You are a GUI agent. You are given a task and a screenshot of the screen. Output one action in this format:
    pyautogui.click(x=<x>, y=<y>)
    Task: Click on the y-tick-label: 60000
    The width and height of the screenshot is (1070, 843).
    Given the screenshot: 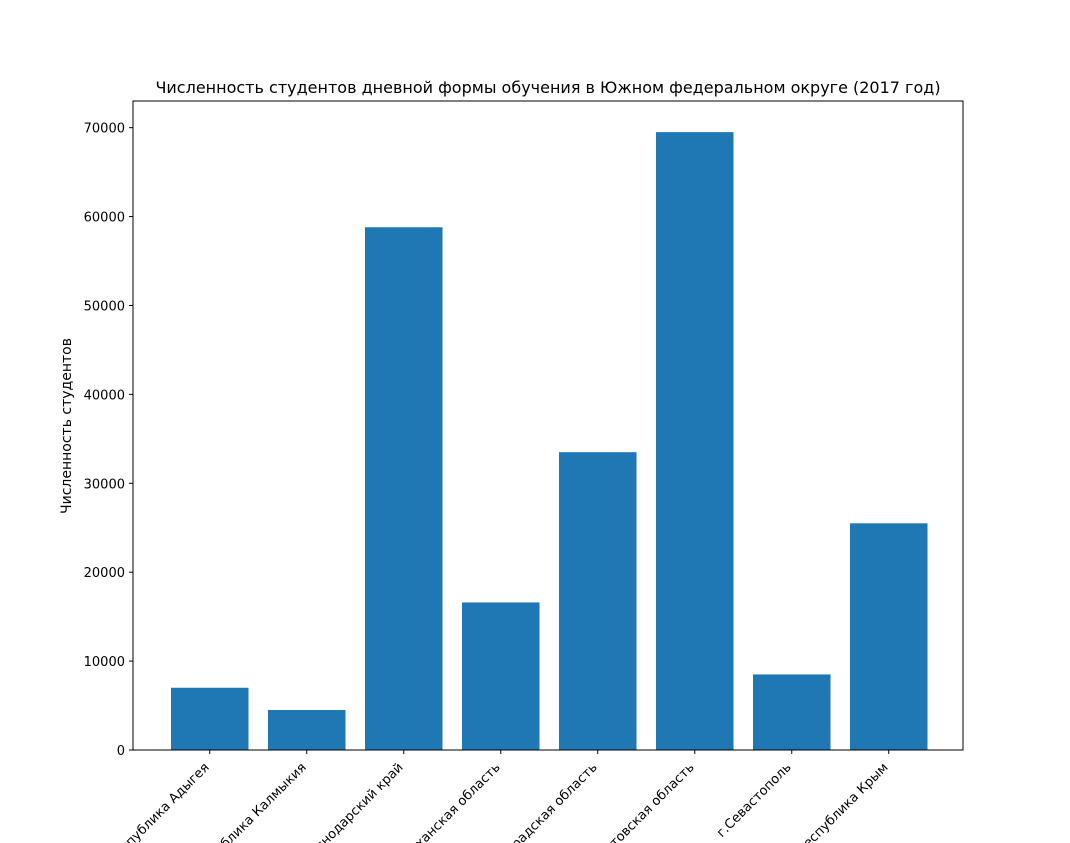 What is the action you would take?
    pyautogui.click(x=104, y=218)
    